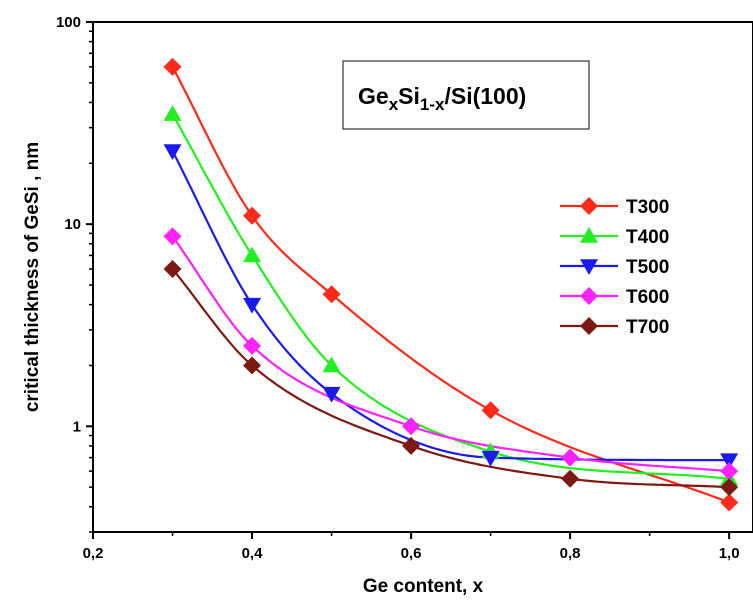 The width and height of the screenshot is (753, 604). What do you see at coordinates (614, 327) in the screenshot?
I see `legend-item-t700: T700` at bounding box center [614, 327].